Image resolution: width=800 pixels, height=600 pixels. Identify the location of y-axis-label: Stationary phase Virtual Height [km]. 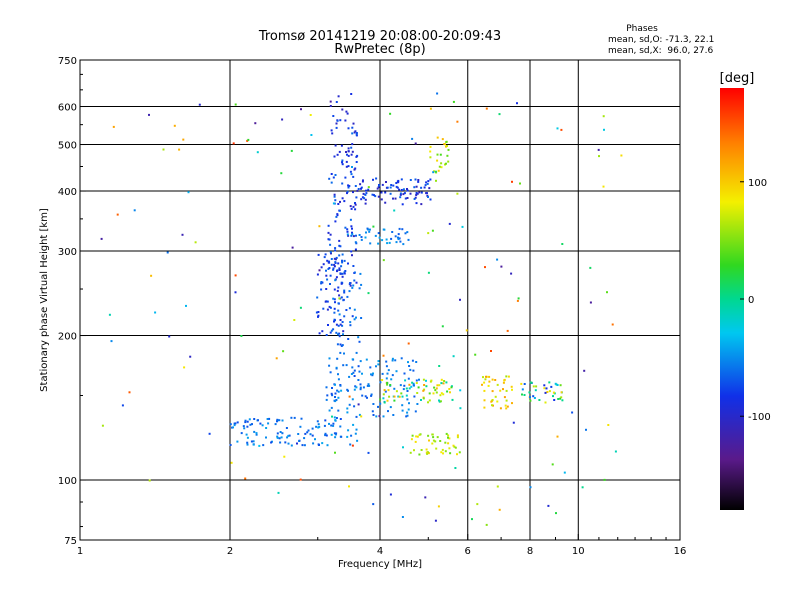
(44, 300).